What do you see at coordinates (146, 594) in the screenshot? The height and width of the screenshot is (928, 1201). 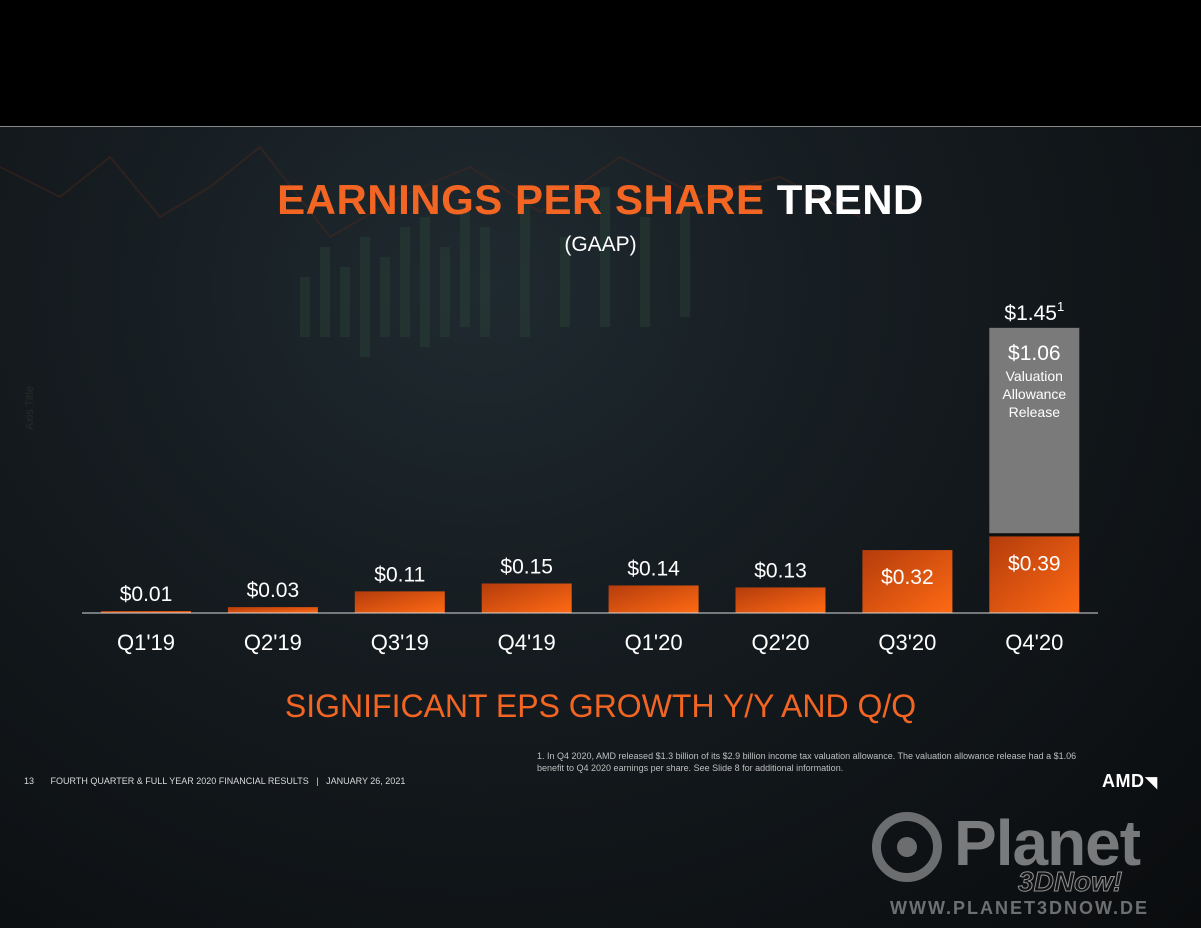 I see `bar-value-label: $0.01` at bounding box center [146, 594].